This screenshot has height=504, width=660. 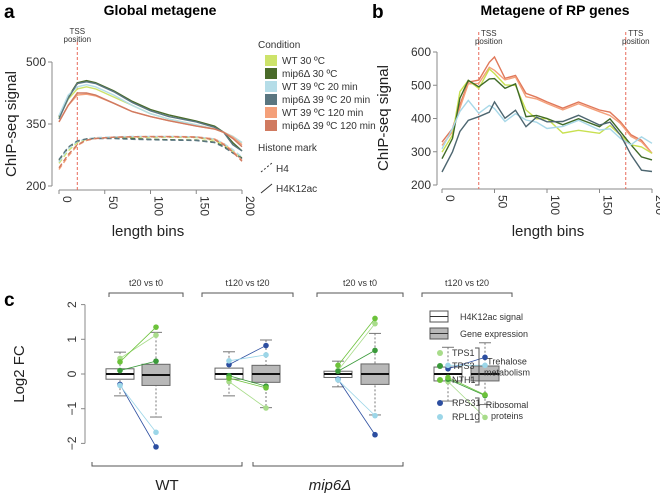 I want to click on annotation-label: TTS, so click(x=635, y=33).